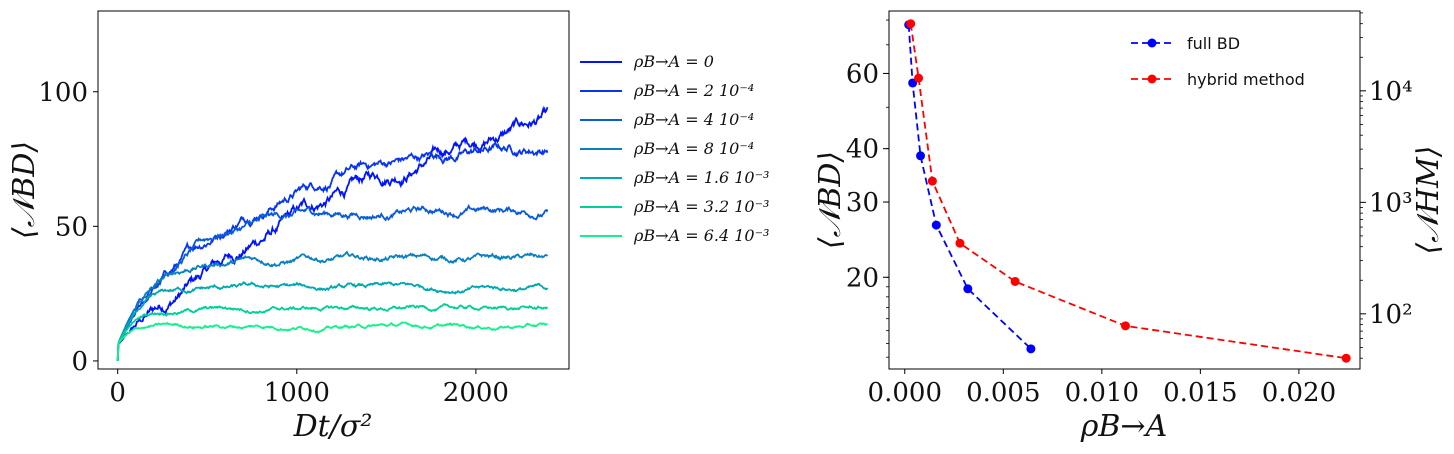 The image size is (1454, 454). What do you see at coordinates (1246, 79) in the screenshot?
I see `right-legend-label: hybrid method` at bounding box center [1246, 79].